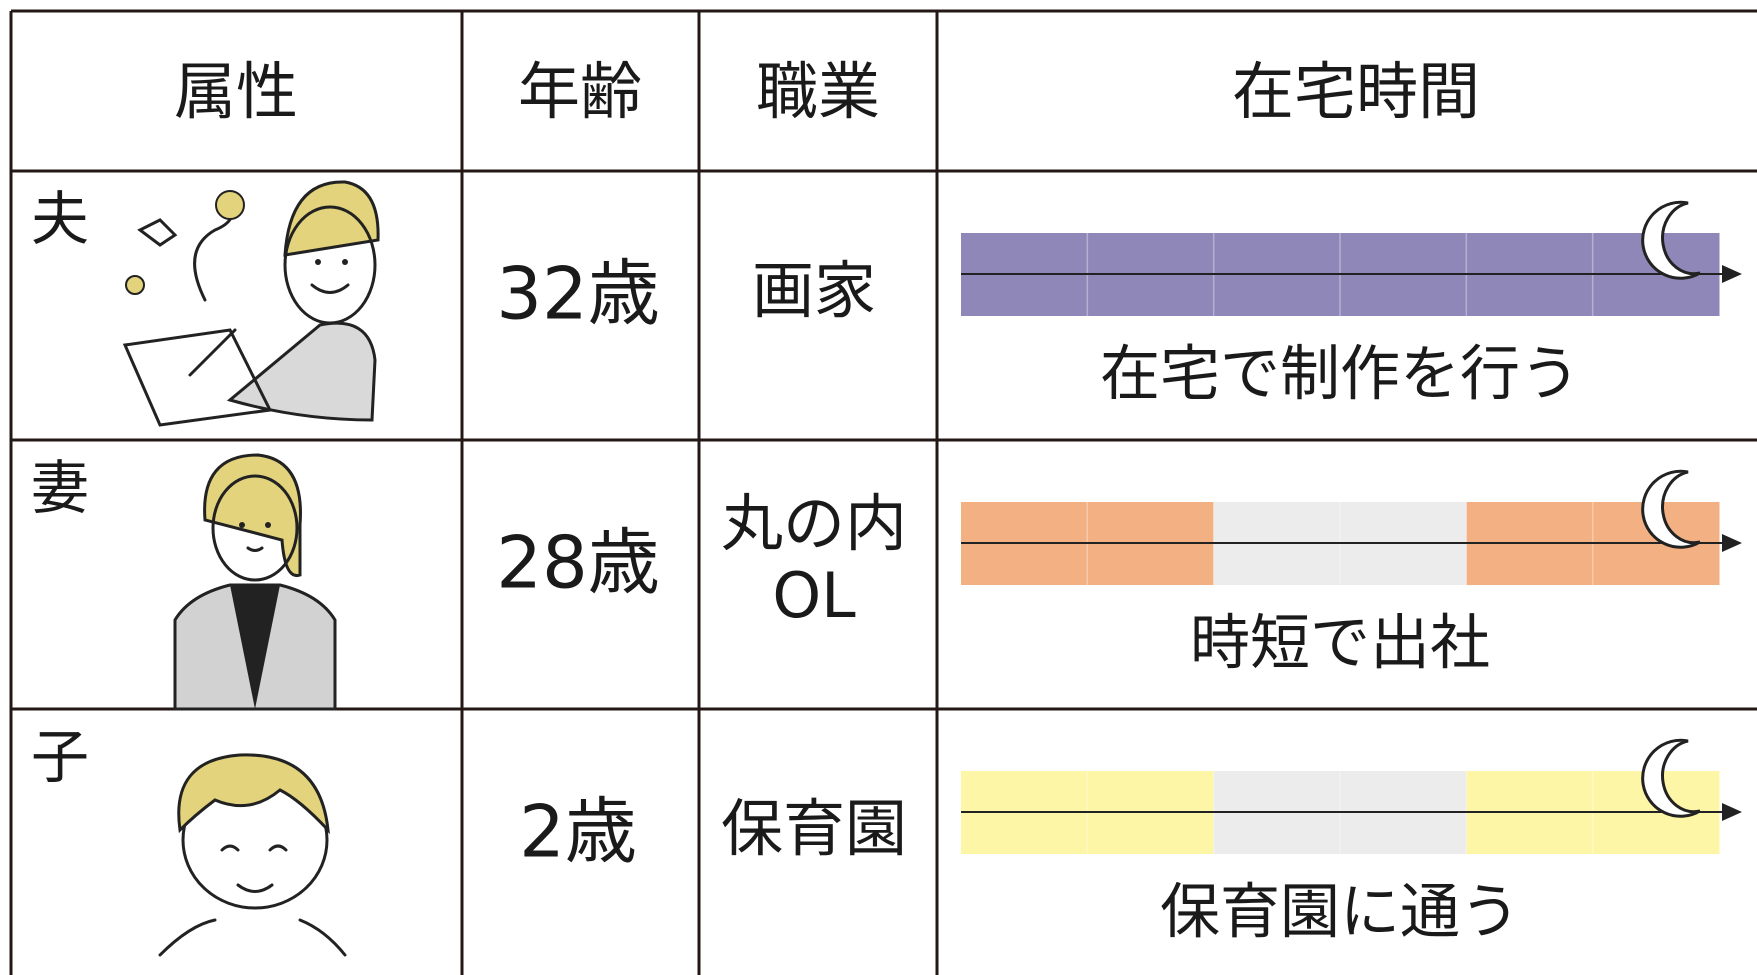 This screenshot has width=1757, height=975. What do you see at coordinates (251, 303) in the screenshot?
I see `husband-illustration` at bounding box center [251, 303].